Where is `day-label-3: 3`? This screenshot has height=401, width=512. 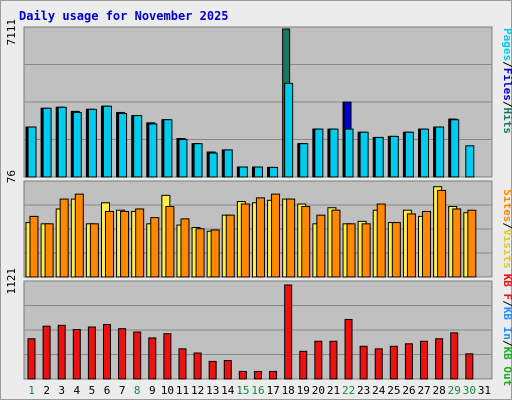 day-label-3: 3 is located at coordinates (61, 390).